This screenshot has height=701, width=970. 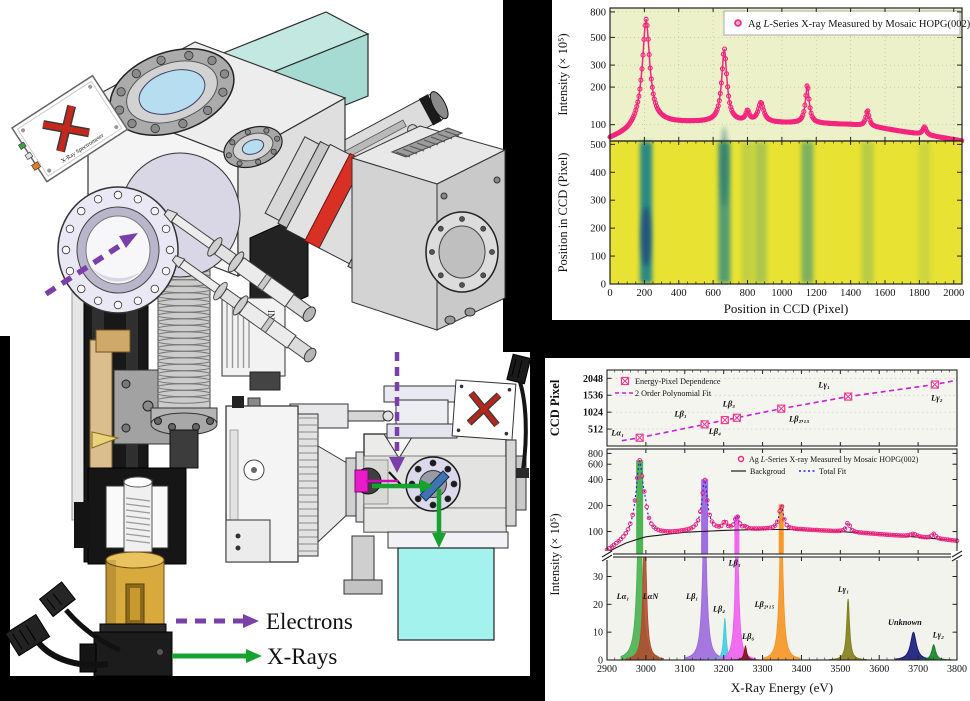 What do you see at coordinates (938, 635) in the screenshot?
I see `component-label: Lγ₂` at bounding box center [938, 635].